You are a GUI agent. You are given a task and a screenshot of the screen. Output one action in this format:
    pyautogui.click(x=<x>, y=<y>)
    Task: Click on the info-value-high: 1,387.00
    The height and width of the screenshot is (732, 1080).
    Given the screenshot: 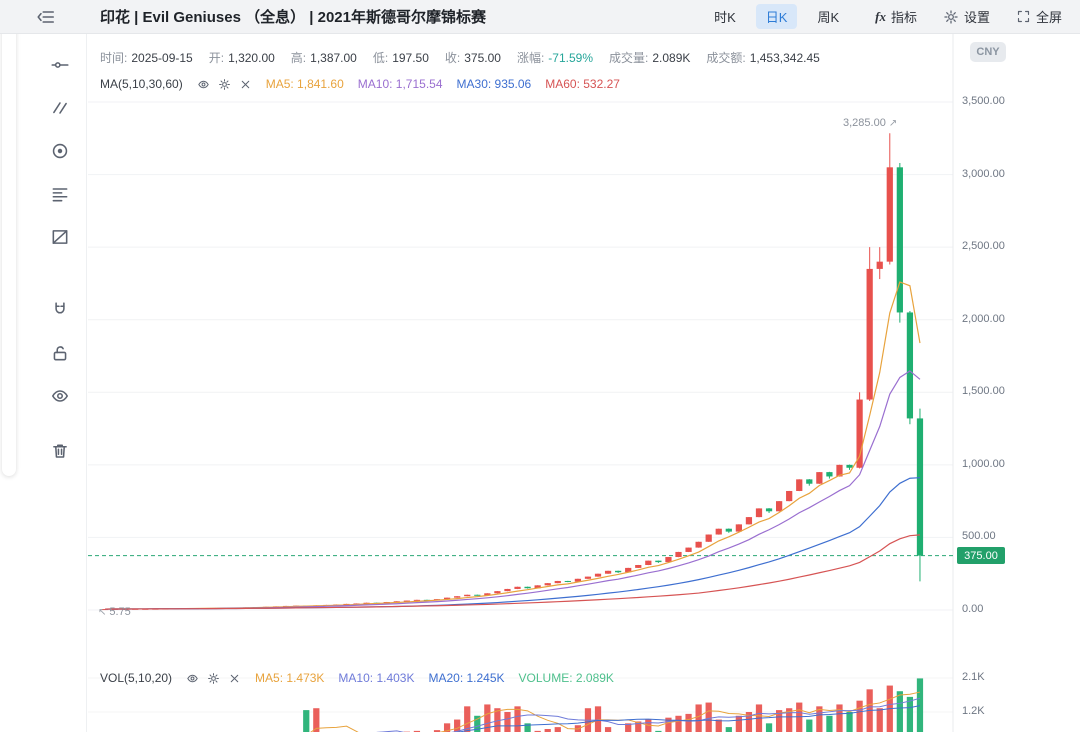 What is the action you would take?
    pyautogui.click(x=333, y=58)
    